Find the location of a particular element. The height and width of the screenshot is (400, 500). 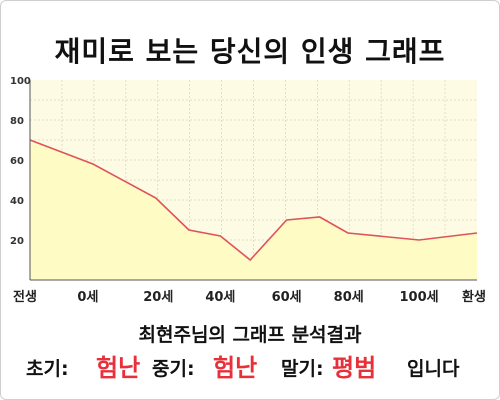

result-suffix: 입니다 is located at coordinates (433, 369).